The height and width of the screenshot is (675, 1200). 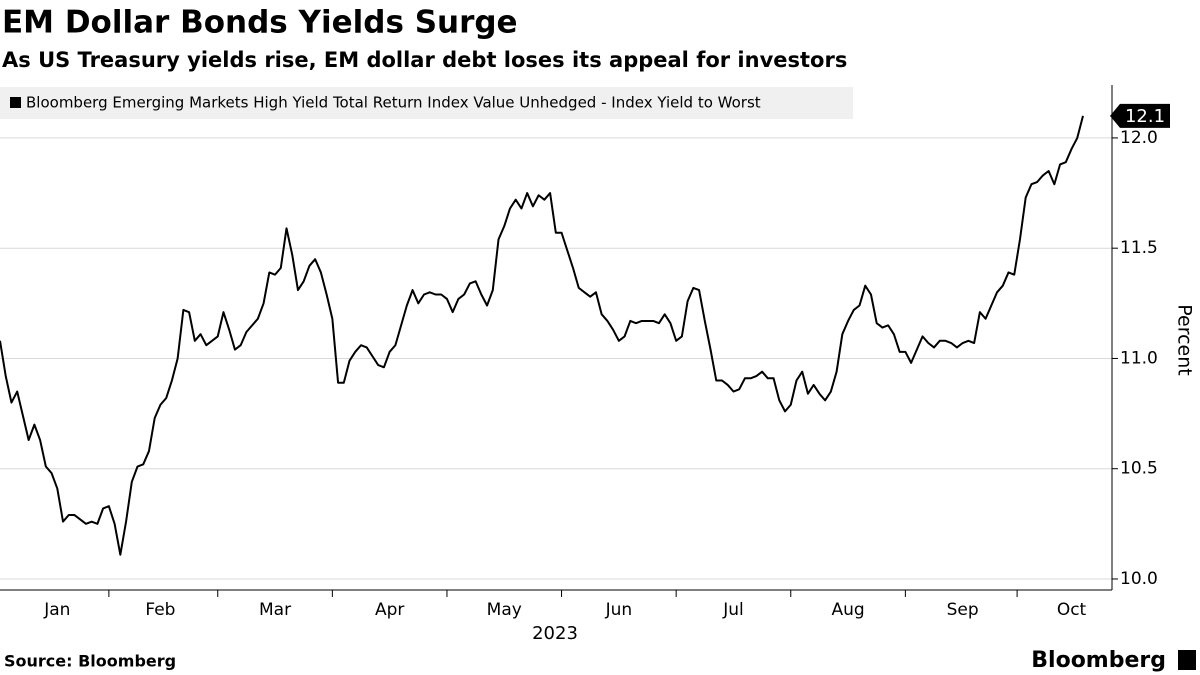 What do you see at coordinates (1139, 579) in the screenshot?
I see `y-tick-label: 10.0` at bounding box center [1139, 579].